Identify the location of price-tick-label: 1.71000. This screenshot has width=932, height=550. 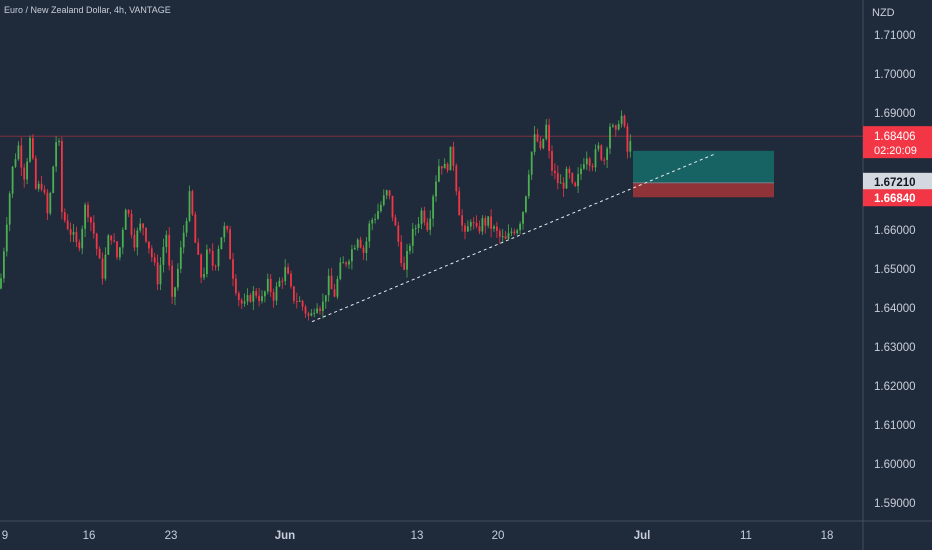
(895, 36).